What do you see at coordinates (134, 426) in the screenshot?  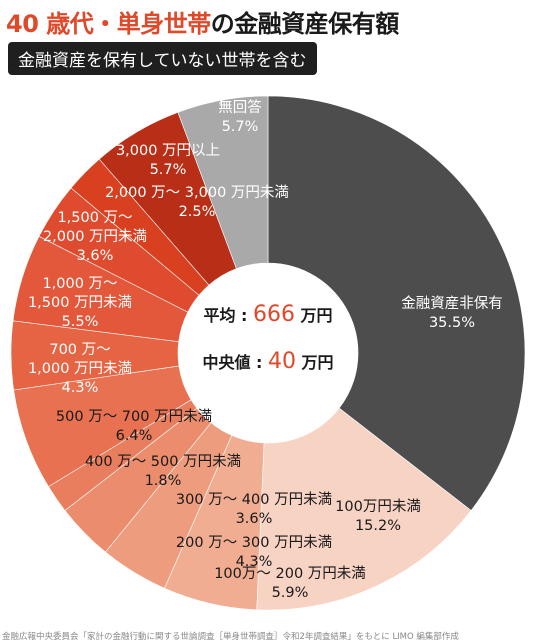 I see `slice-label: 500 万～ 700 万円未満 6.4%` at bounding box center [134, 426].